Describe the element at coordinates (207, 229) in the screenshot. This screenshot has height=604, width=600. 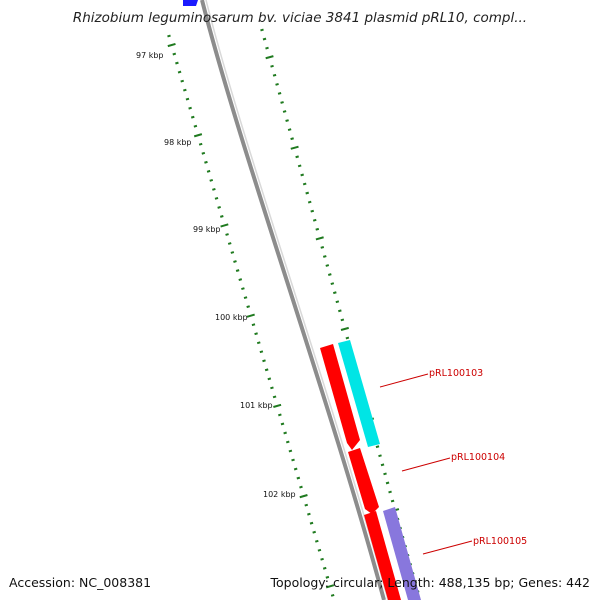
I see `kbp-label-99: 99 kbp` at that location.